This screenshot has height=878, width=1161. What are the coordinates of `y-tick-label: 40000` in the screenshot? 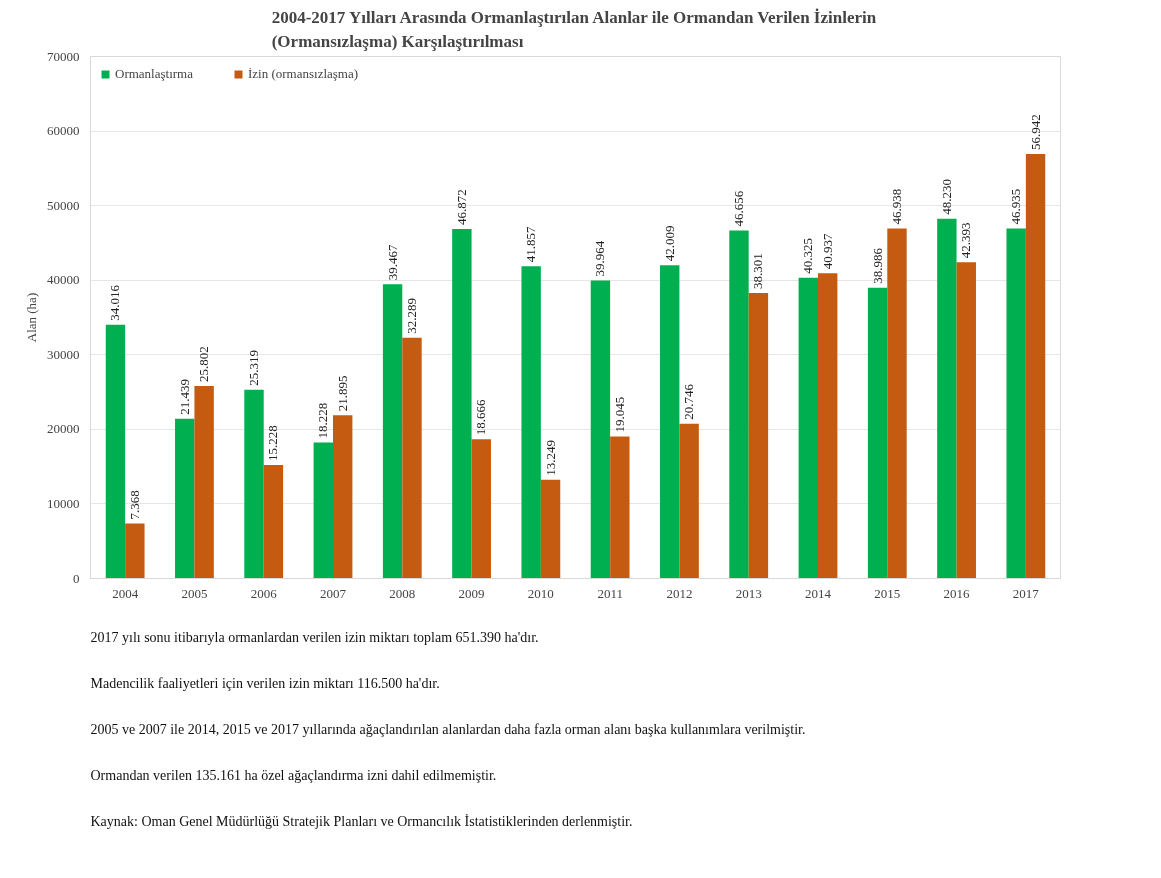 It's located at (63, 280).